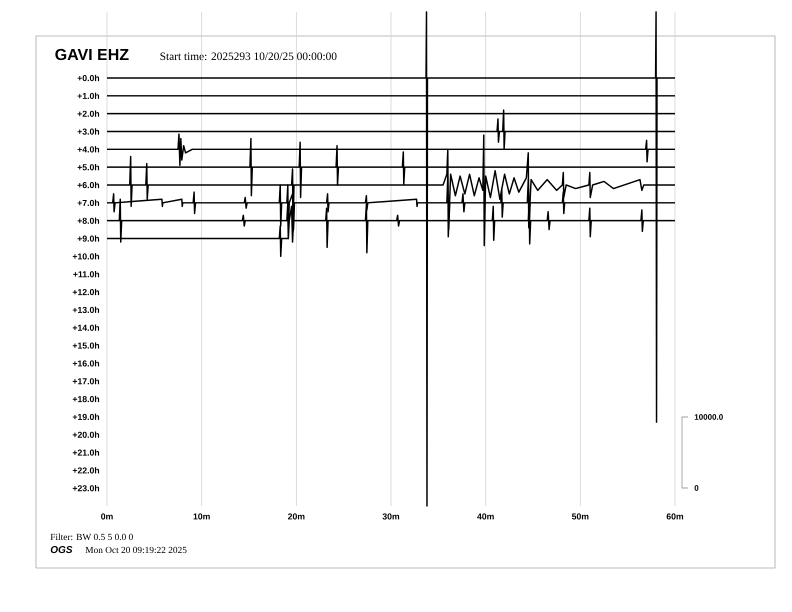  What do you see at coordinates (89, 113) in the screenshot?
I see `y-tick-label: +2.0h` at bounding box center [89, 113].